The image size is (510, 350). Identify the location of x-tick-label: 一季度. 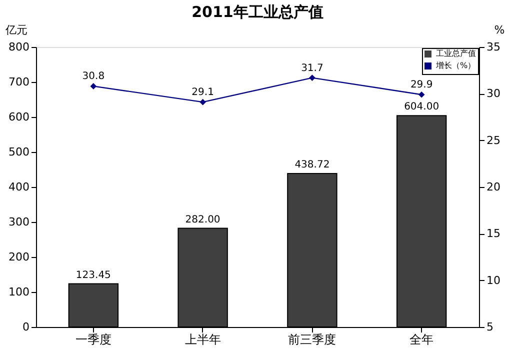
(93, 339).